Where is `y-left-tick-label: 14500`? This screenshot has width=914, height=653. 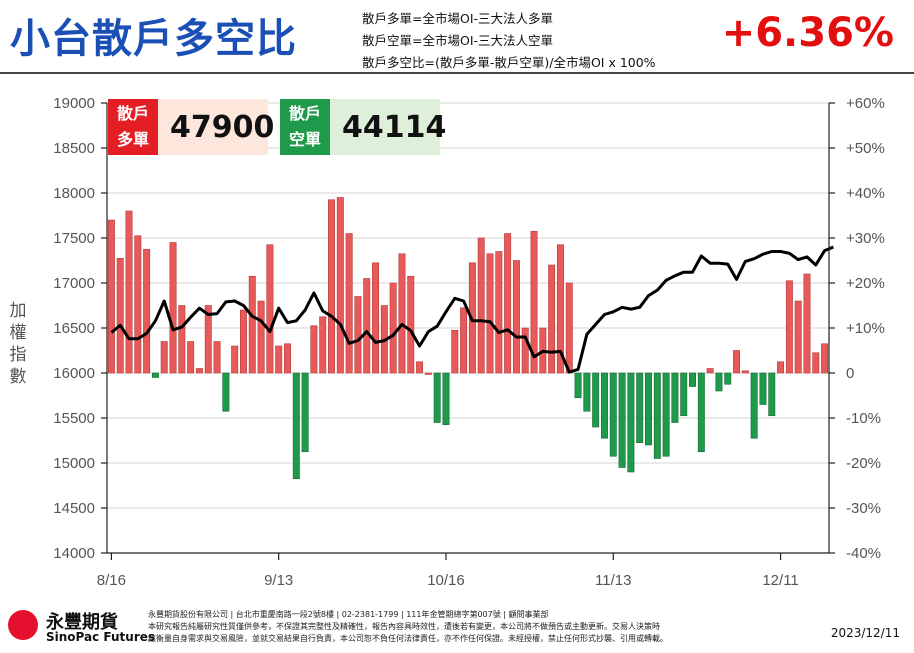 y-left-tick-label: 14500 is located at coordinates (74, 508).